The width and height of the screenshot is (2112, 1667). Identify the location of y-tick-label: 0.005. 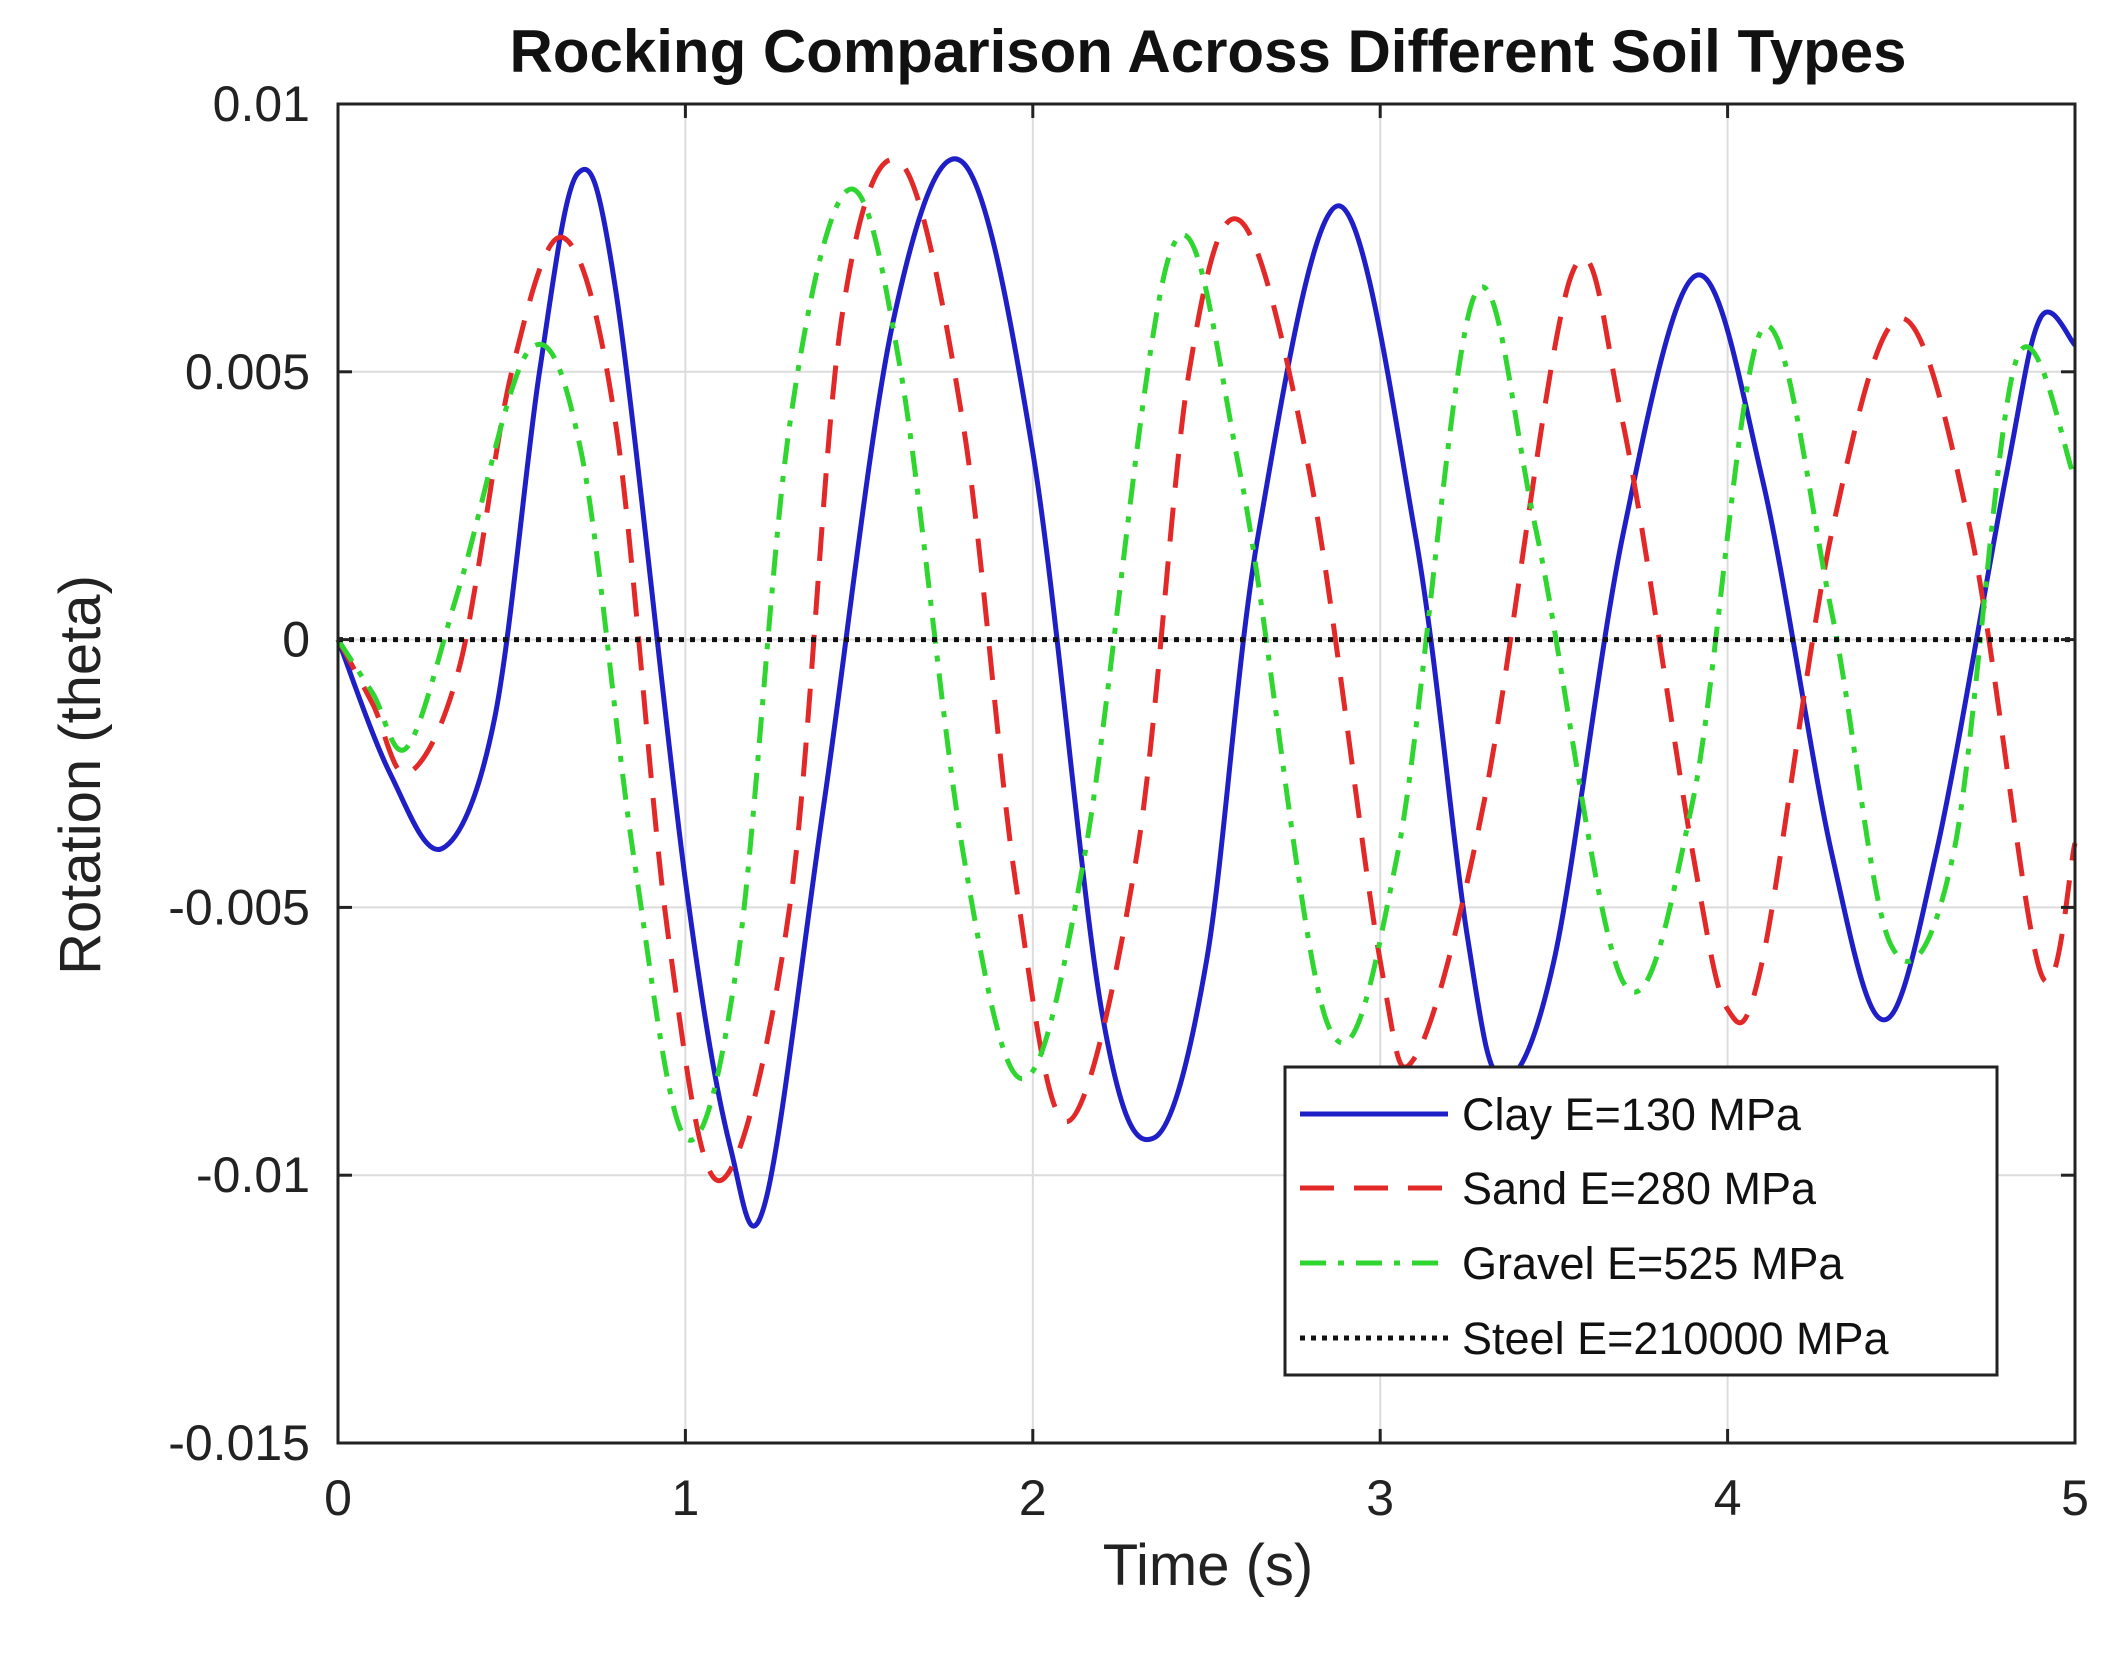
(247, 372).